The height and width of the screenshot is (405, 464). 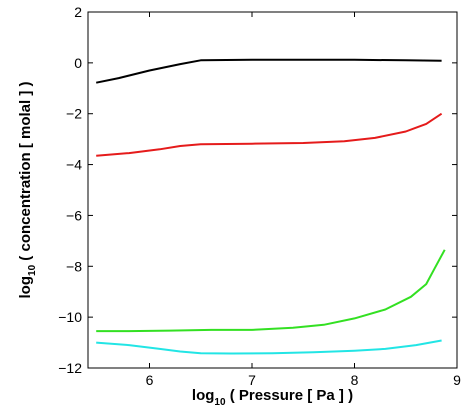 What do you see at coordinates (74, 114) in the screenshot?
I see `y-tick-label: −2` at bounding box center [74, 114].